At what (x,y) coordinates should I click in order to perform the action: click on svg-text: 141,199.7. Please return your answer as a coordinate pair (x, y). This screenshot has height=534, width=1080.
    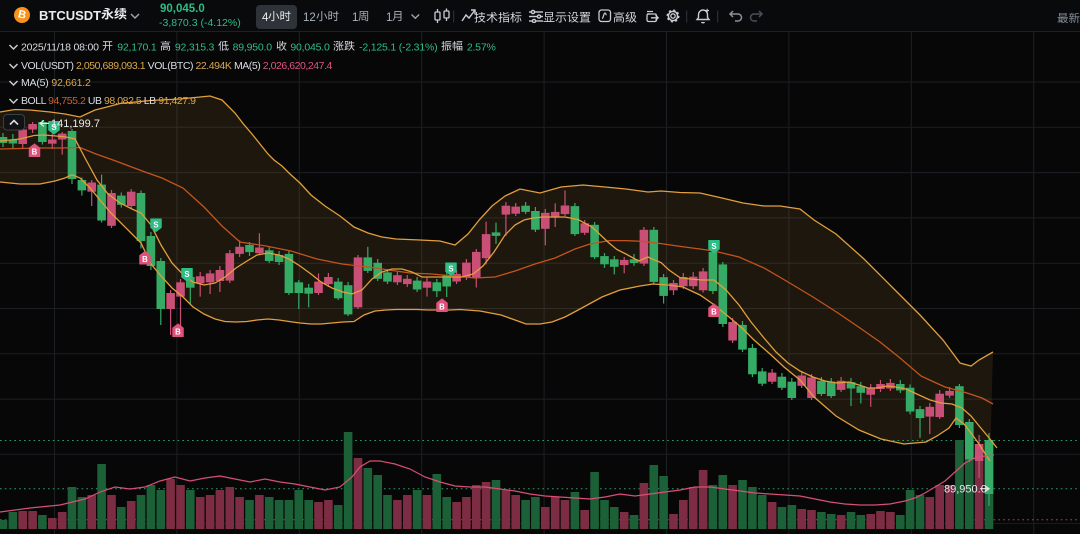
    Looking at the image, I should click on (75, 124).